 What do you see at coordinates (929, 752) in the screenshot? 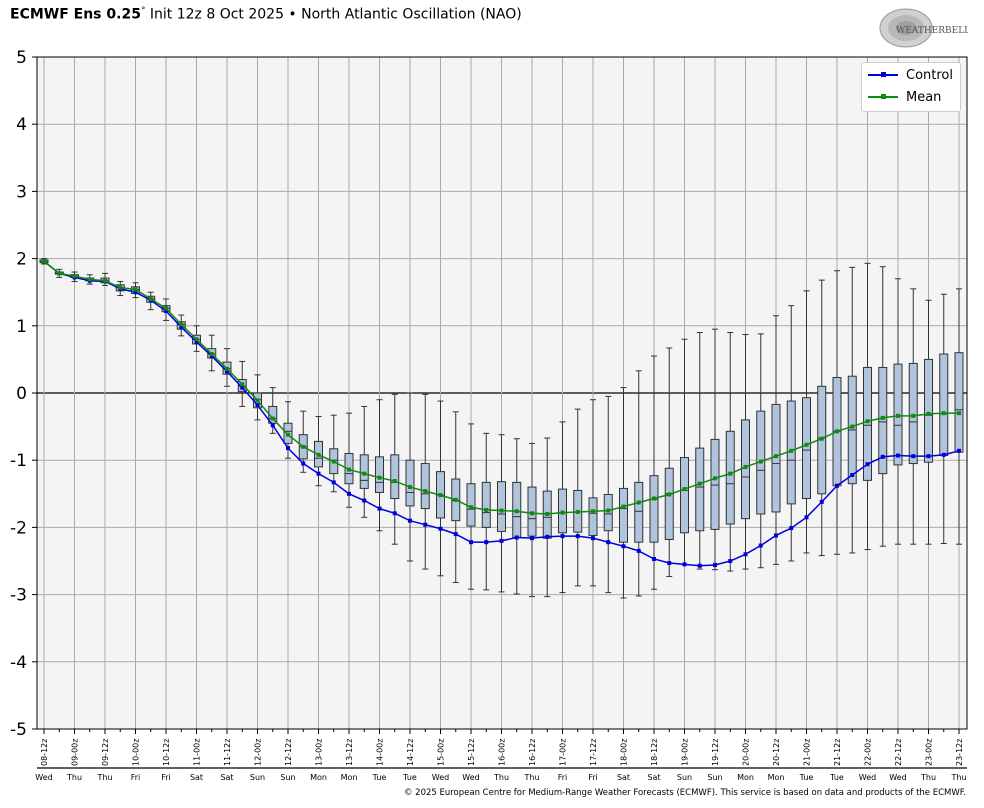
I see `x-tick-label: 23-00z` at bounding box center [929, 752].